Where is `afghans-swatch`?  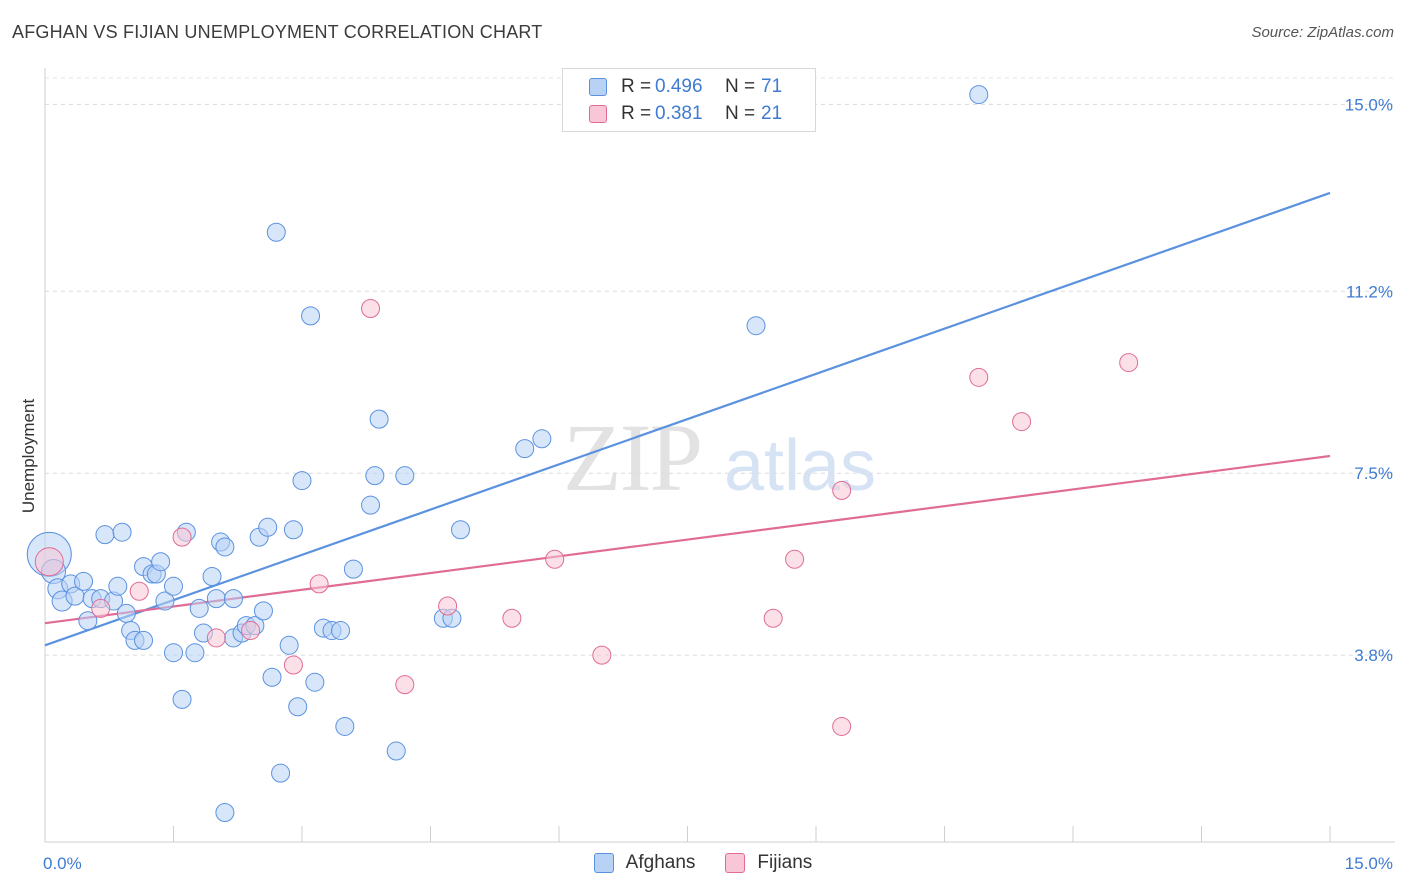 afghans-swatch is located at coordinates (598, 87).